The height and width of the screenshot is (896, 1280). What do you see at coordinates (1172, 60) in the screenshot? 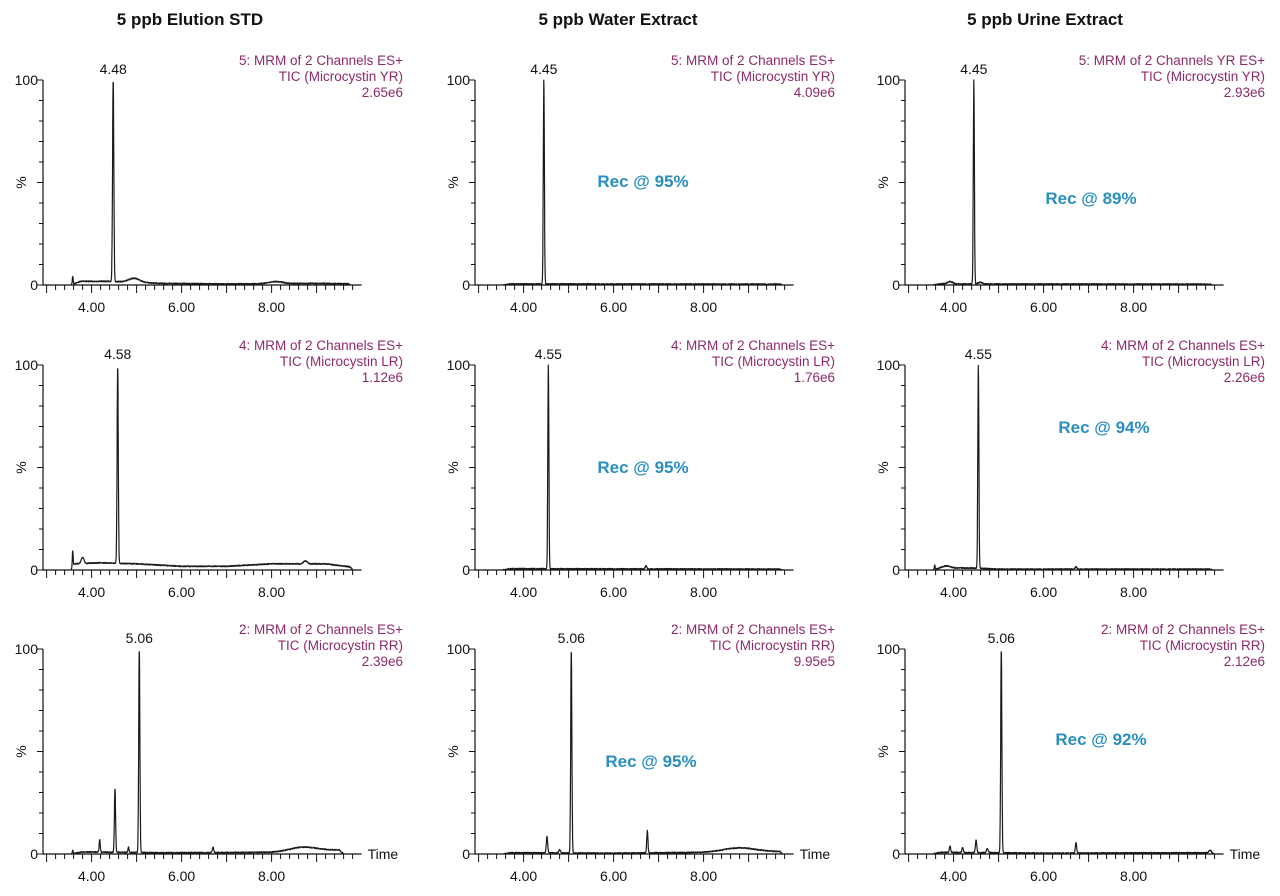
I see `channel-header-line: 5: MRM of 2 Channels YR ES+` at bounding box center [1172, 60].